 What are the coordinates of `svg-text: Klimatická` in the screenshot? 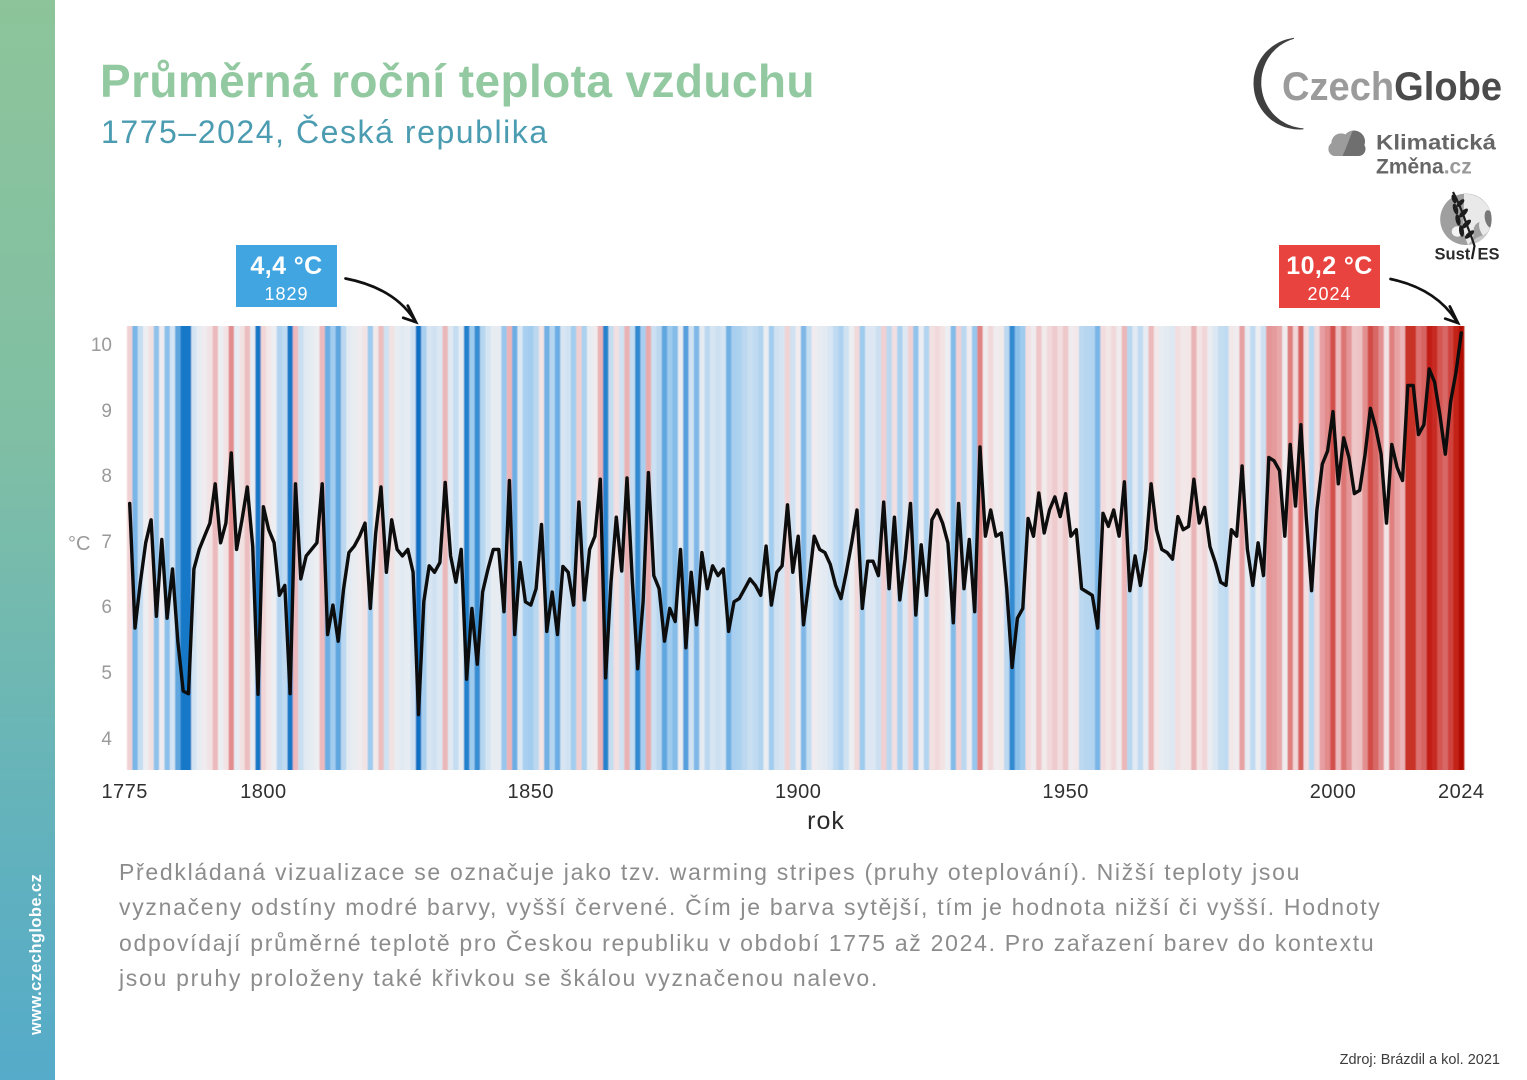 It's located at (1436, 143).